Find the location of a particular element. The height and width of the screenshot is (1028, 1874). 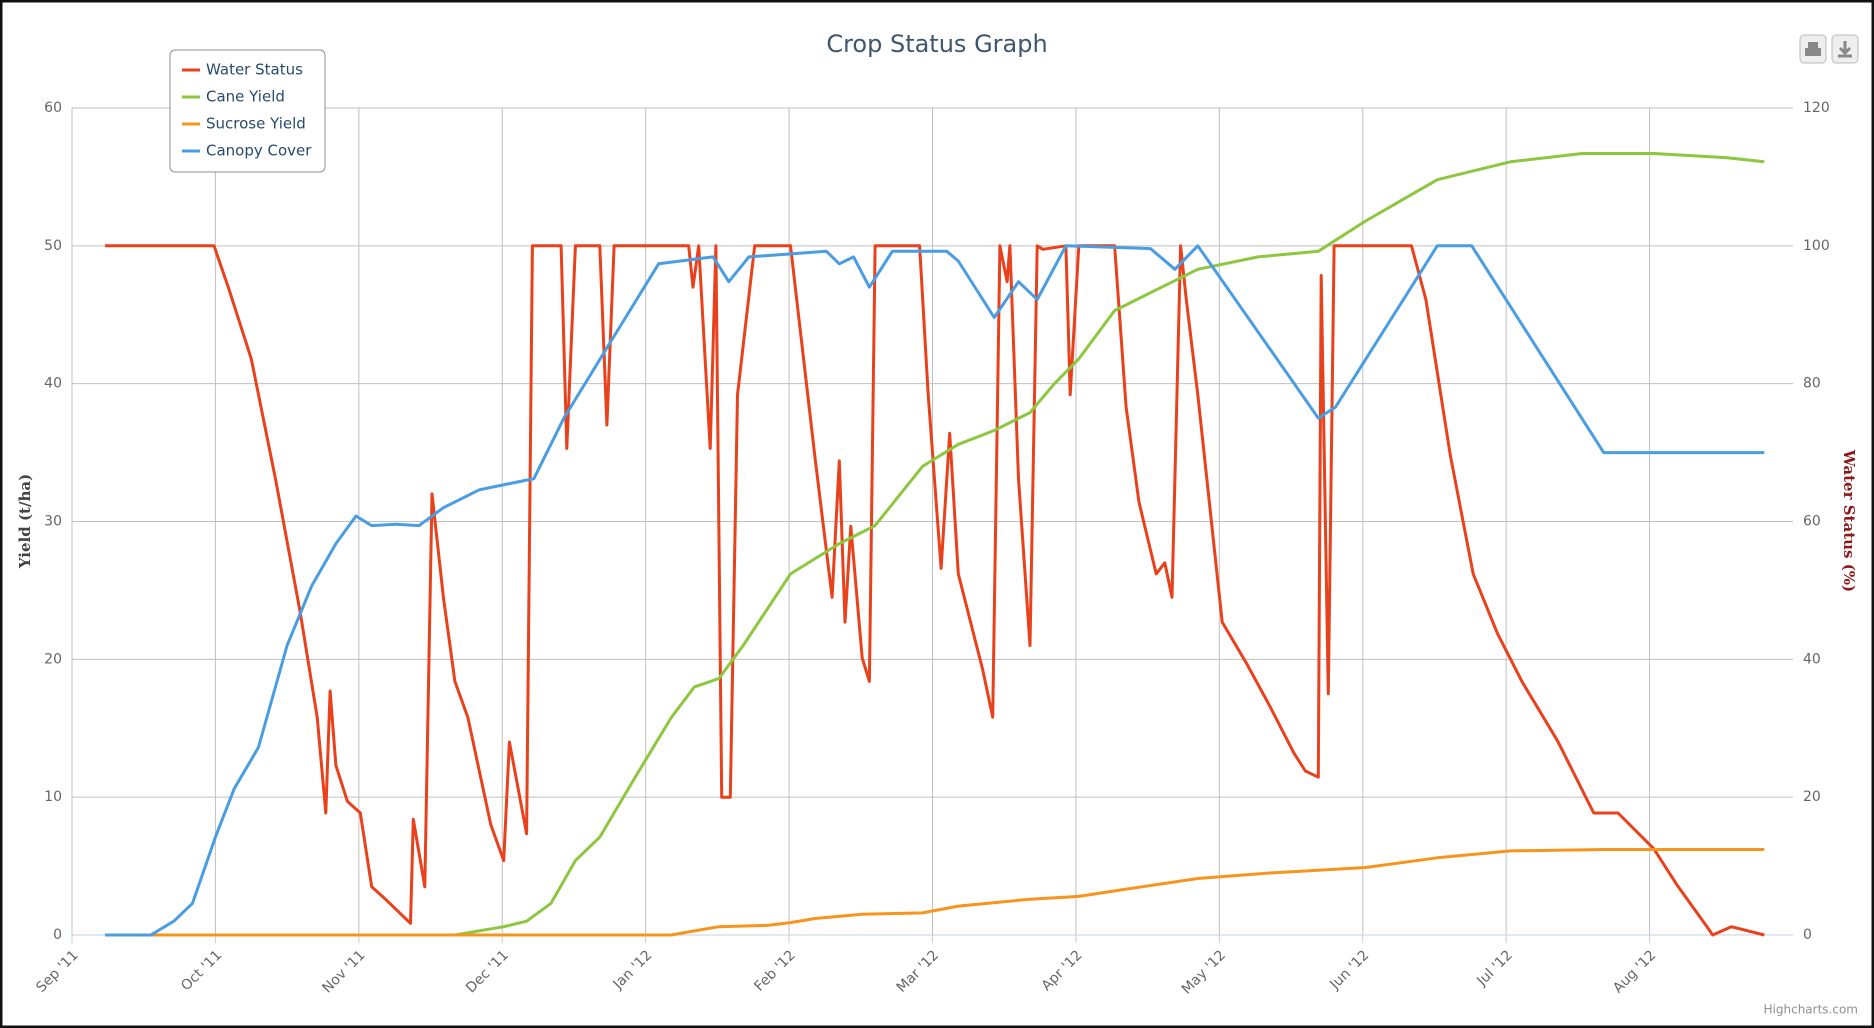

y-tick-label: 20 is located at coordinates (53, 659).